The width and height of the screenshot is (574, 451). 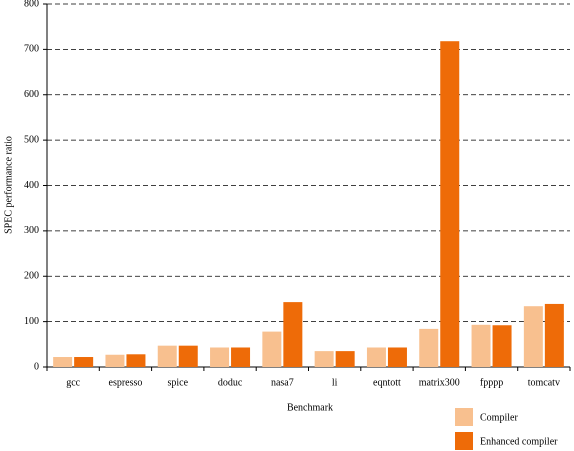 I want to click on y-tick-label: 100, so click(x=31, y=321).